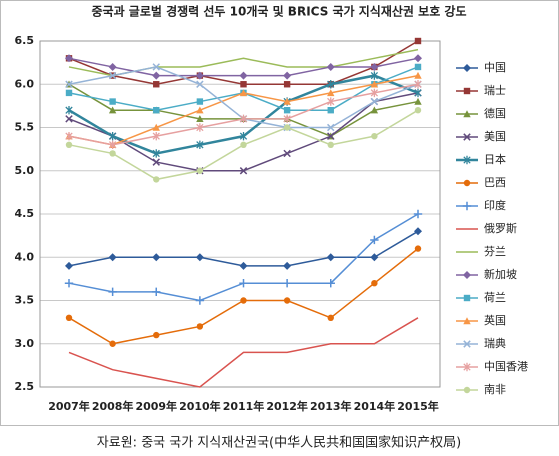 The image size is (559, 456). Describe the element at coordinates (495, 320) in the screenshot. I see `legend-label: 英国` at that location.